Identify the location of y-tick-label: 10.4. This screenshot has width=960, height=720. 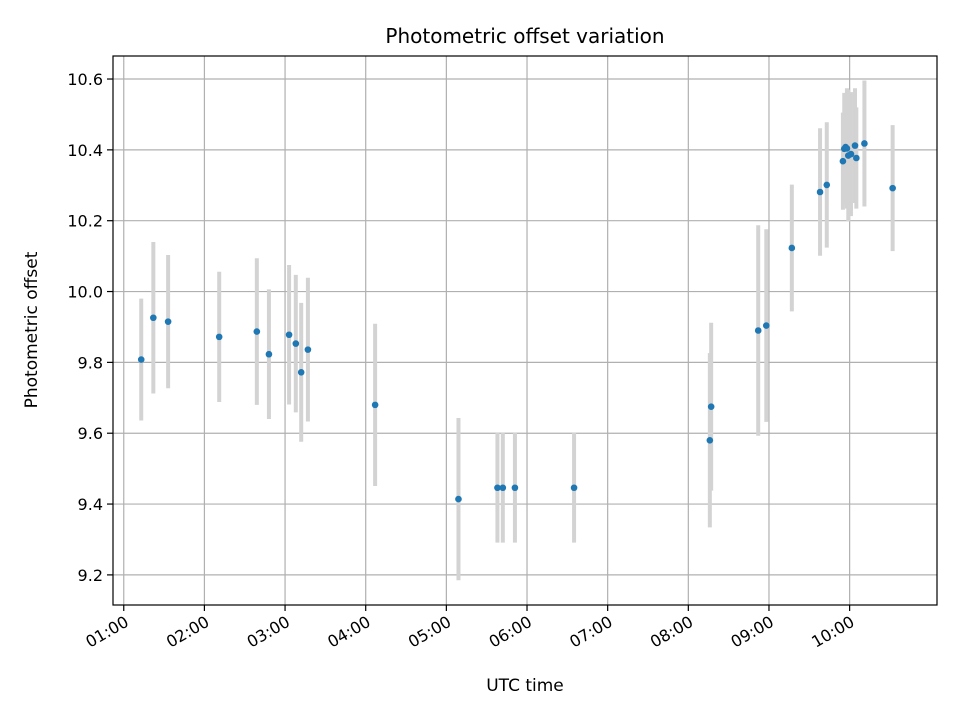
(85, 150).